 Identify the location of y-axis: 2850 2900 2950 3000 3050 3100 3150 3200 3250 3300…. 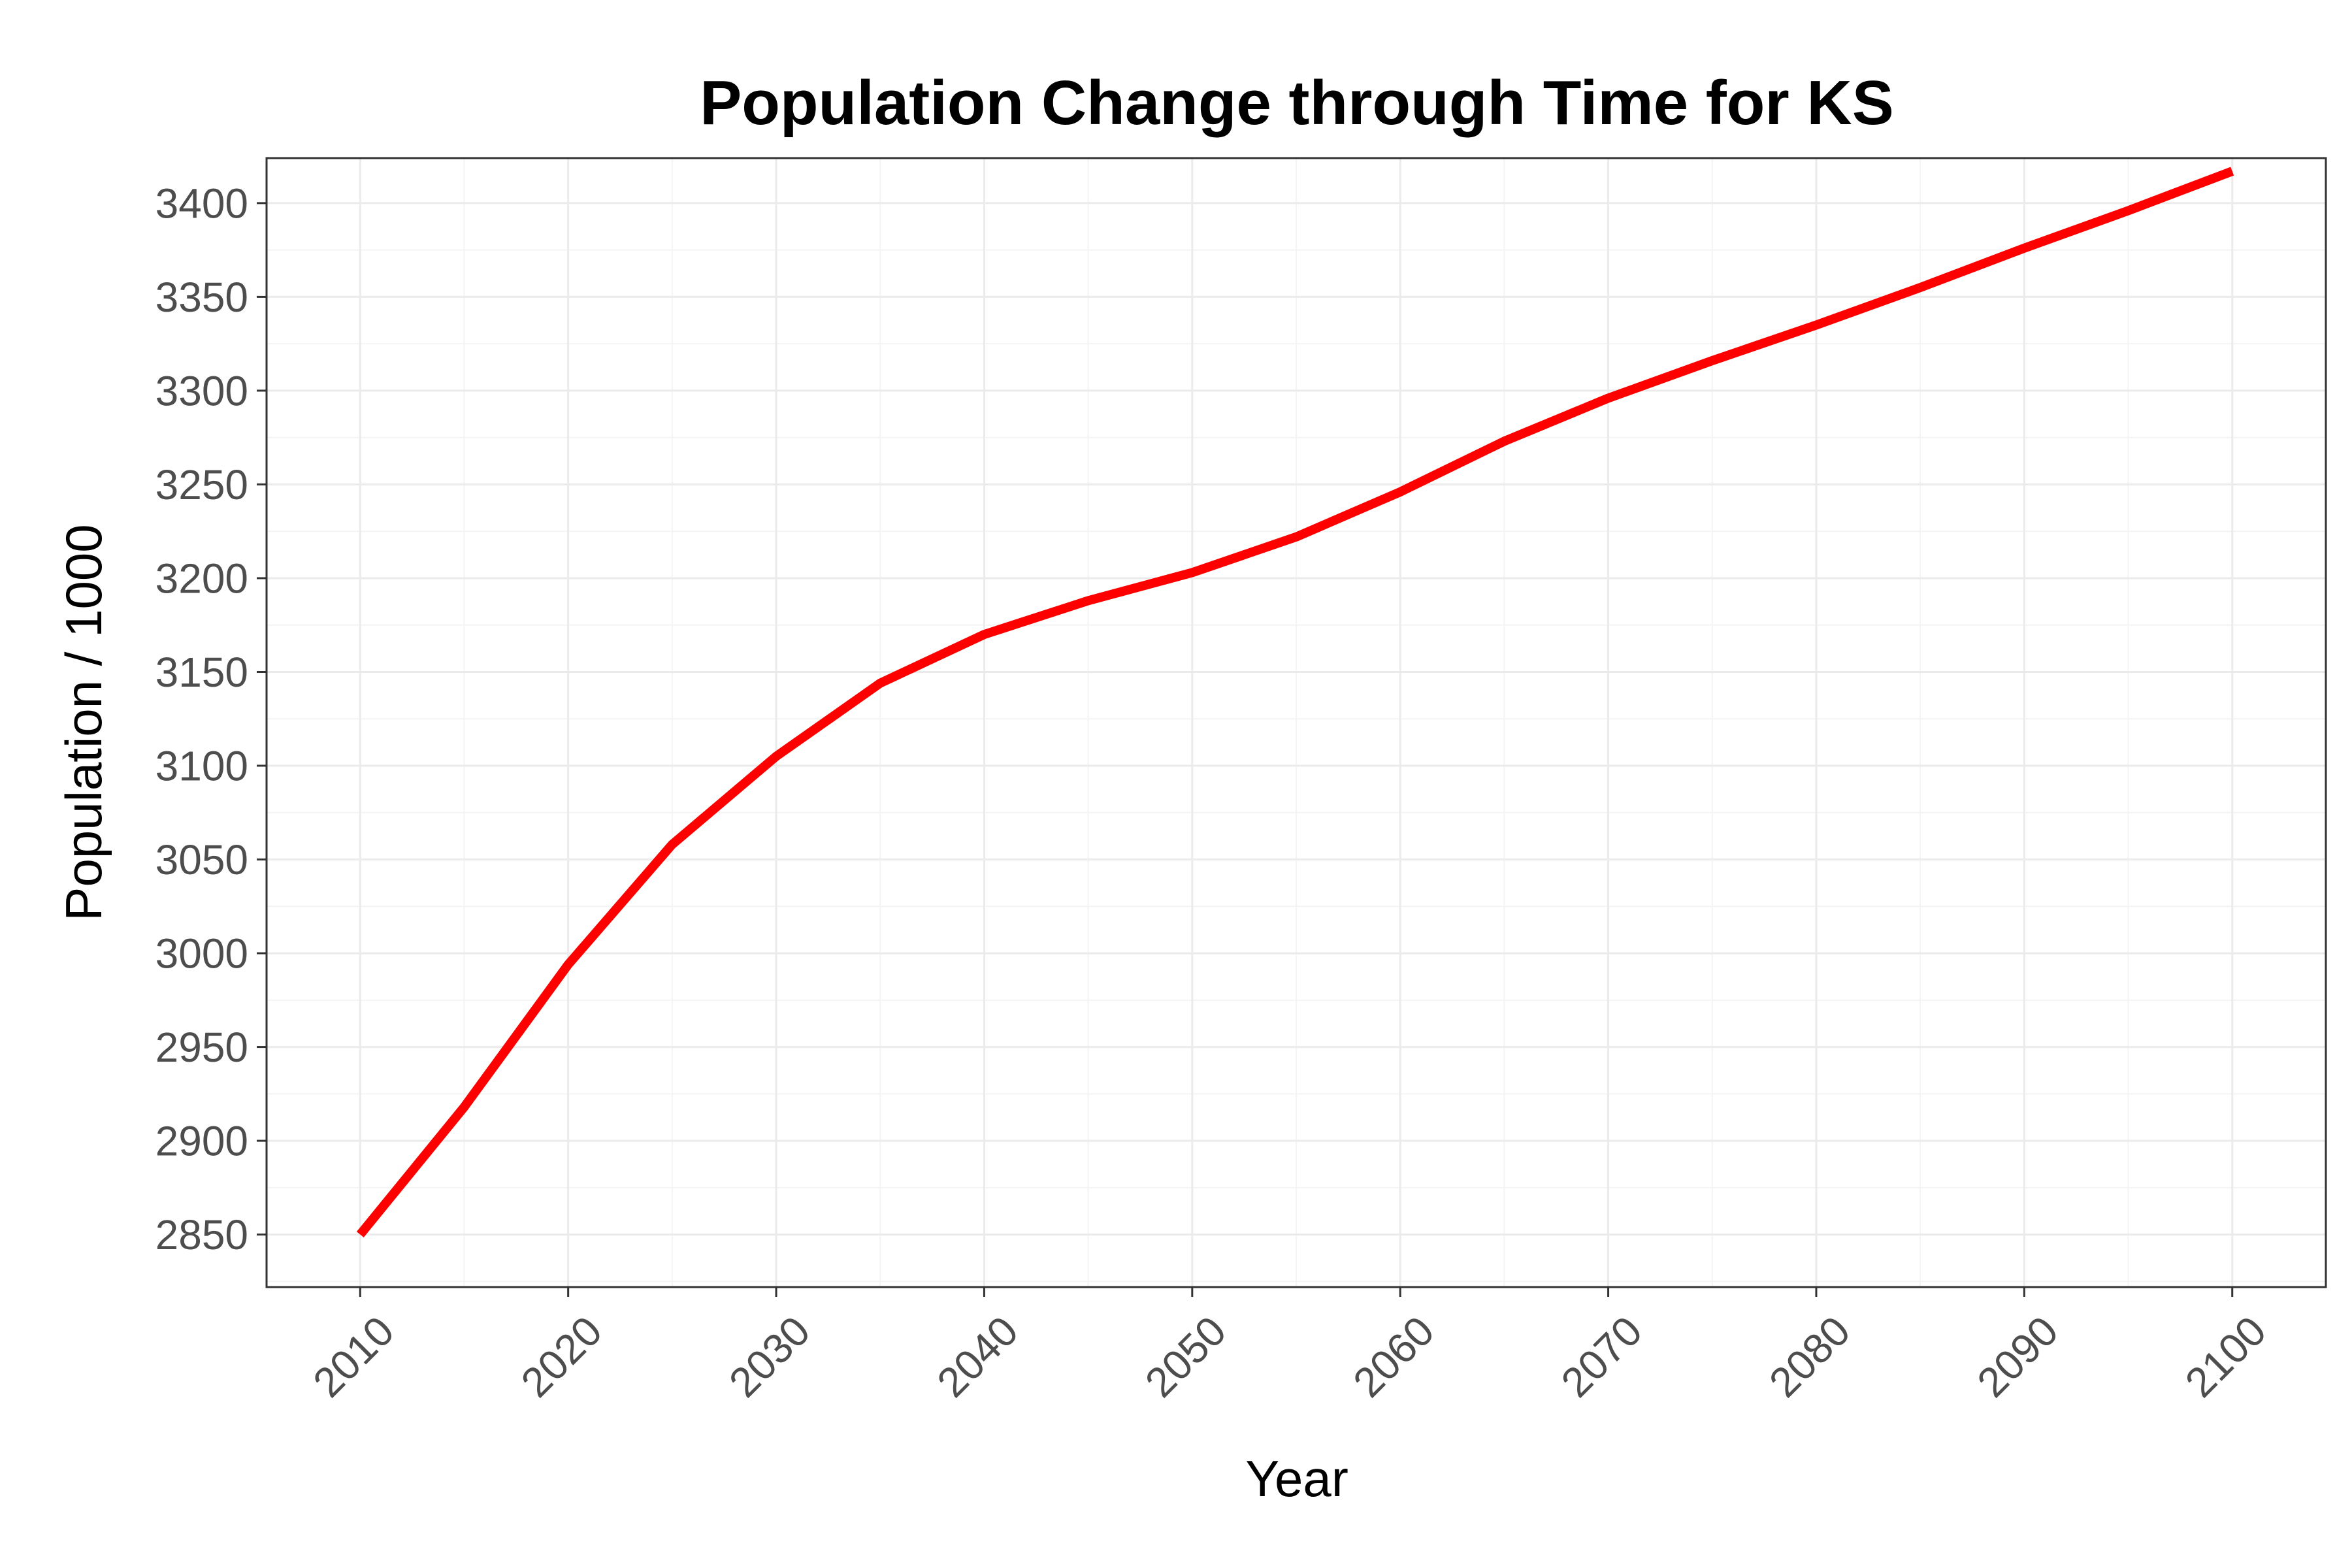
(211, 719).